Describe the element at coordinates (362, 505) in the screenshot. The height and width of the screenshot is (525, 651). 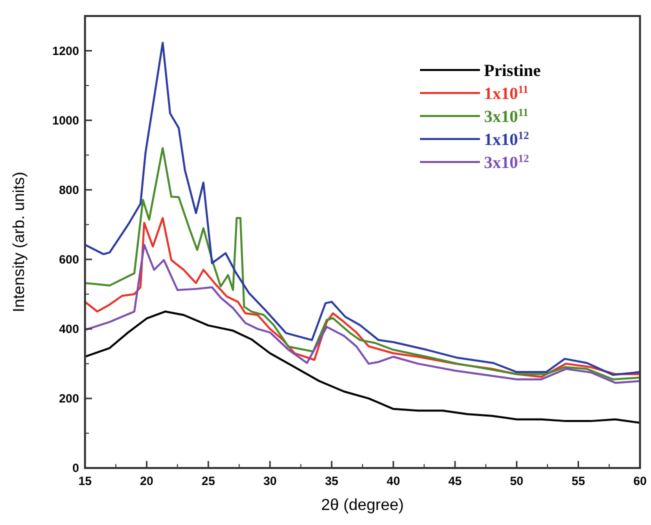
I see `x-axis-title: 2θ (degree)` at that location.